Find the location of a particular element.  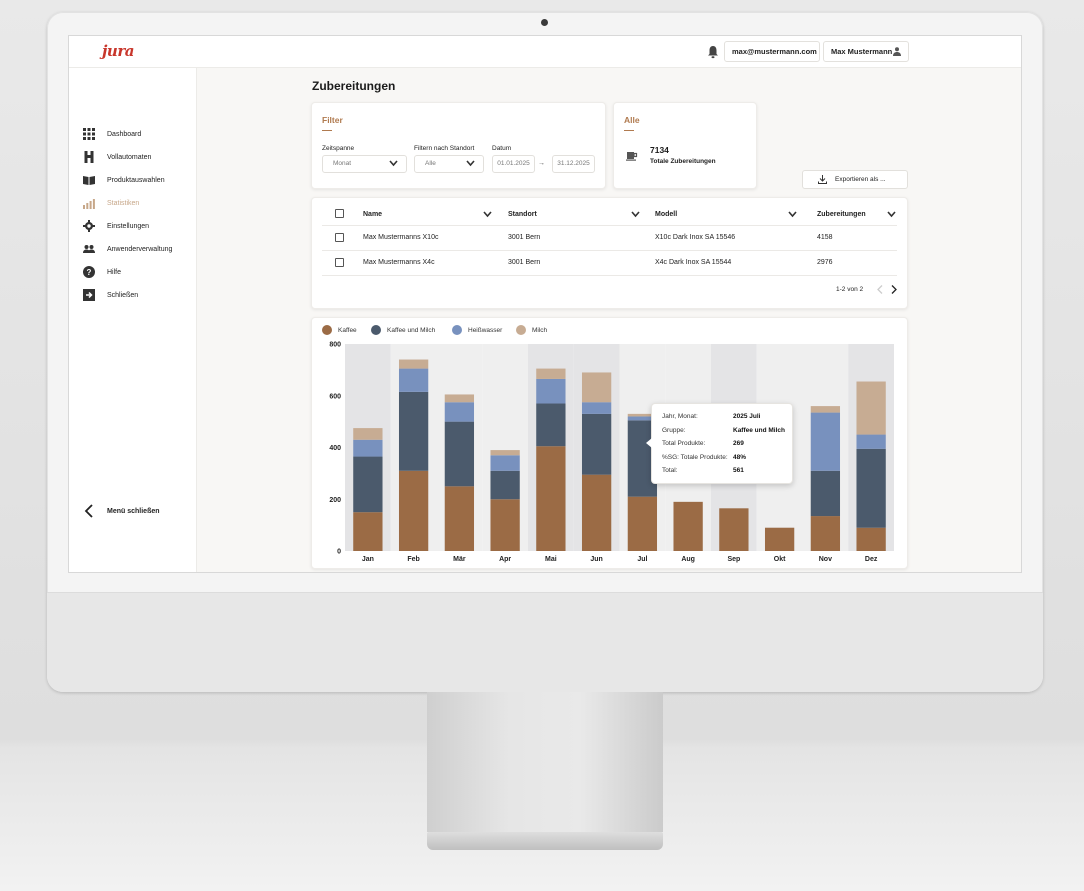

sidebar-item-hilfe: ? Hilfe is located at coordinates (102, 272).